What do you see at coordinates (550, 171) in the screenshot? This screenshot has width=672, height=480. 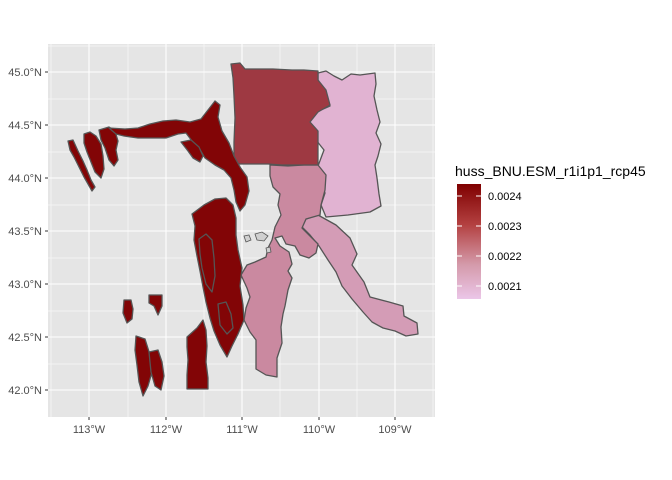 I see `legend-title: huss_BNU.ESM_r1i1p1_rcp45` at bounding box center [550, 171].